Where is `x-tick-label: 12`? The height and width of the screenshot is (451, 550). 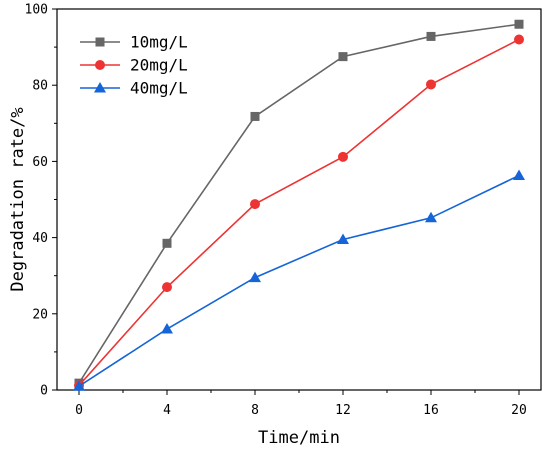
x-tick-label: 12 is located at coordinates (343, 410).